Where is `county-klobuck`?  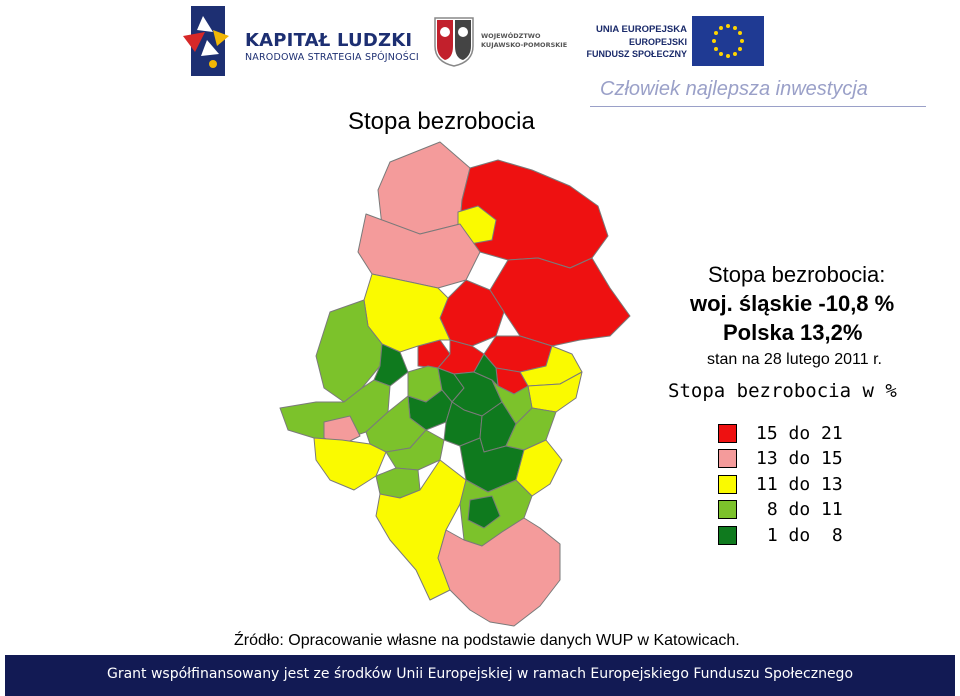 county-klobuck is located at coordinates (424, 188).